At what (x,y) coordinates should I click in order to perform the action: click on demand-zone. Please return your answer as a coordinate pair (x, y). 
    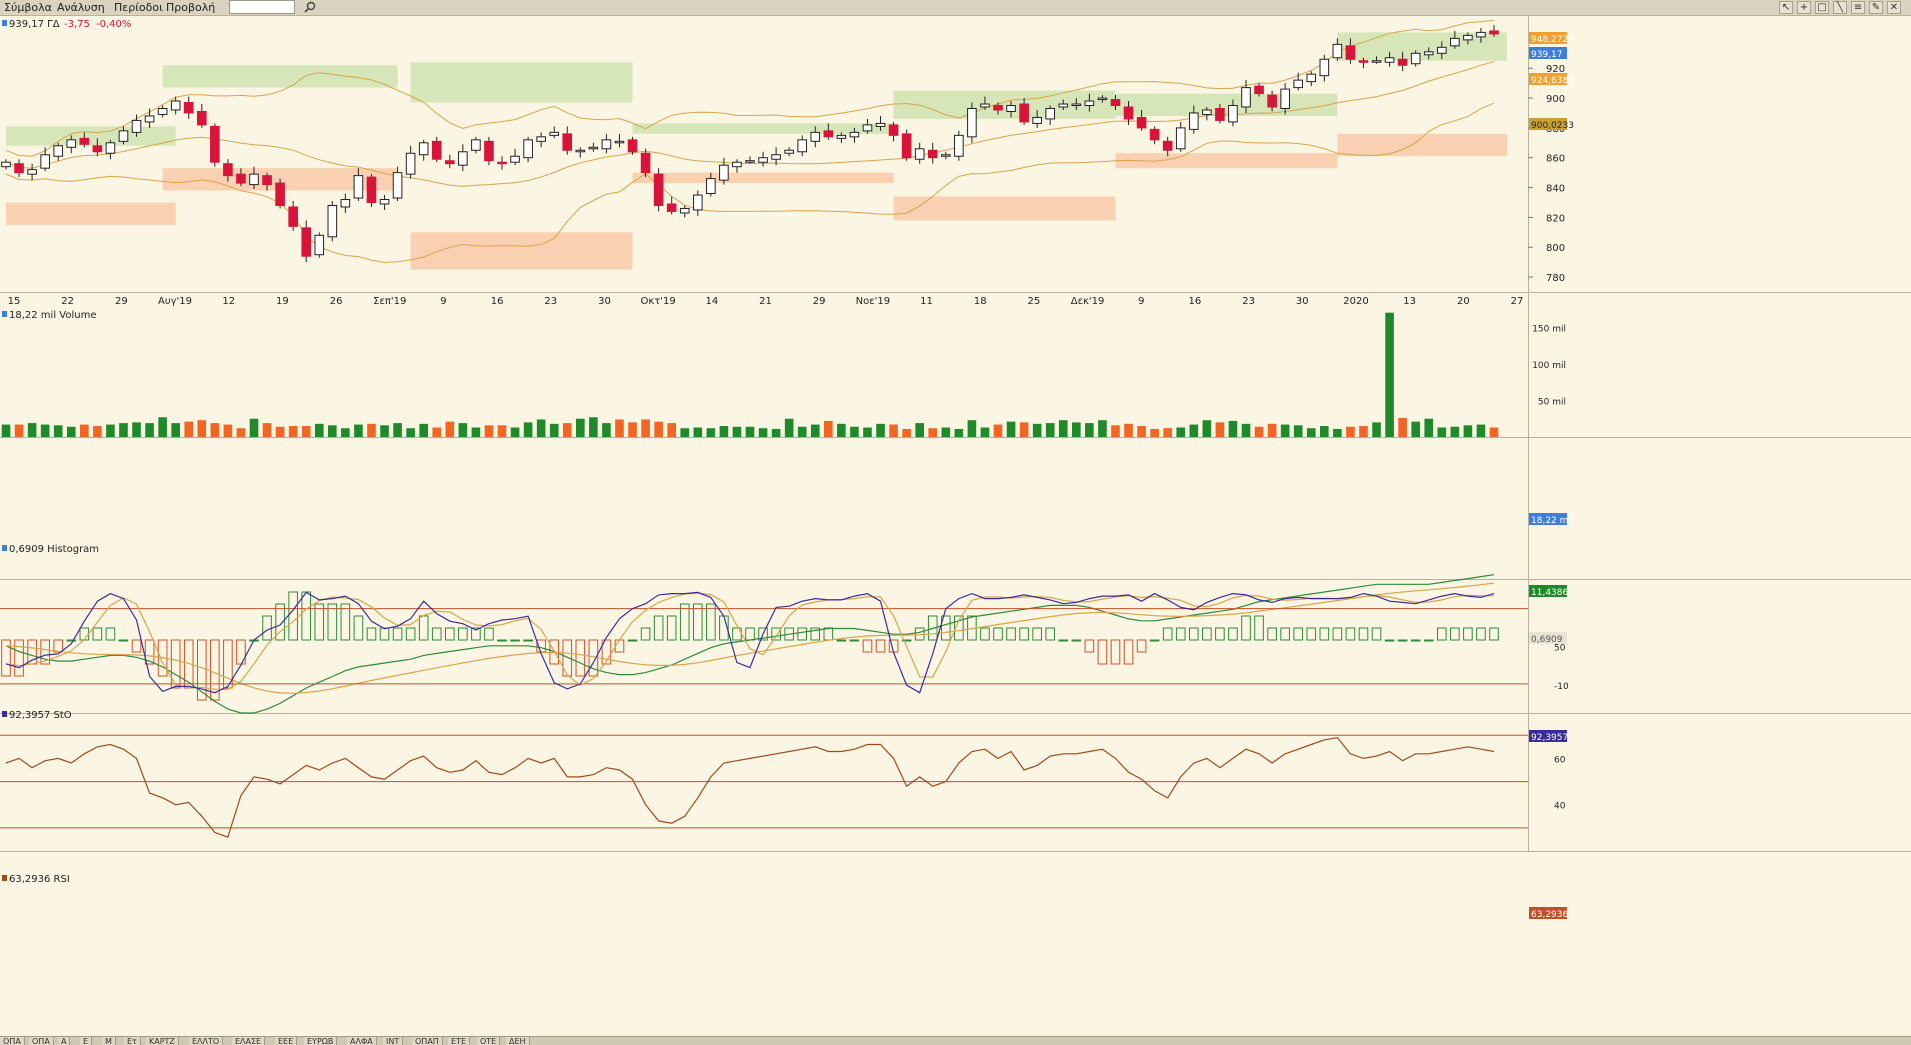
    Looking at the image, I should click on (1004, 104).